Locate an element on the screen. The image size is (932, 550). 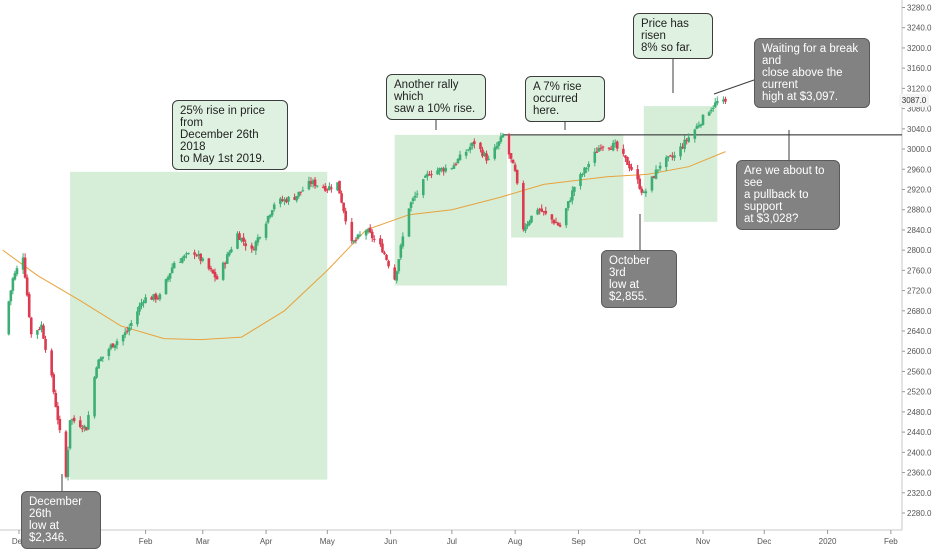
y-tick-label: 3160.0 is located at coordinates (919, 68).